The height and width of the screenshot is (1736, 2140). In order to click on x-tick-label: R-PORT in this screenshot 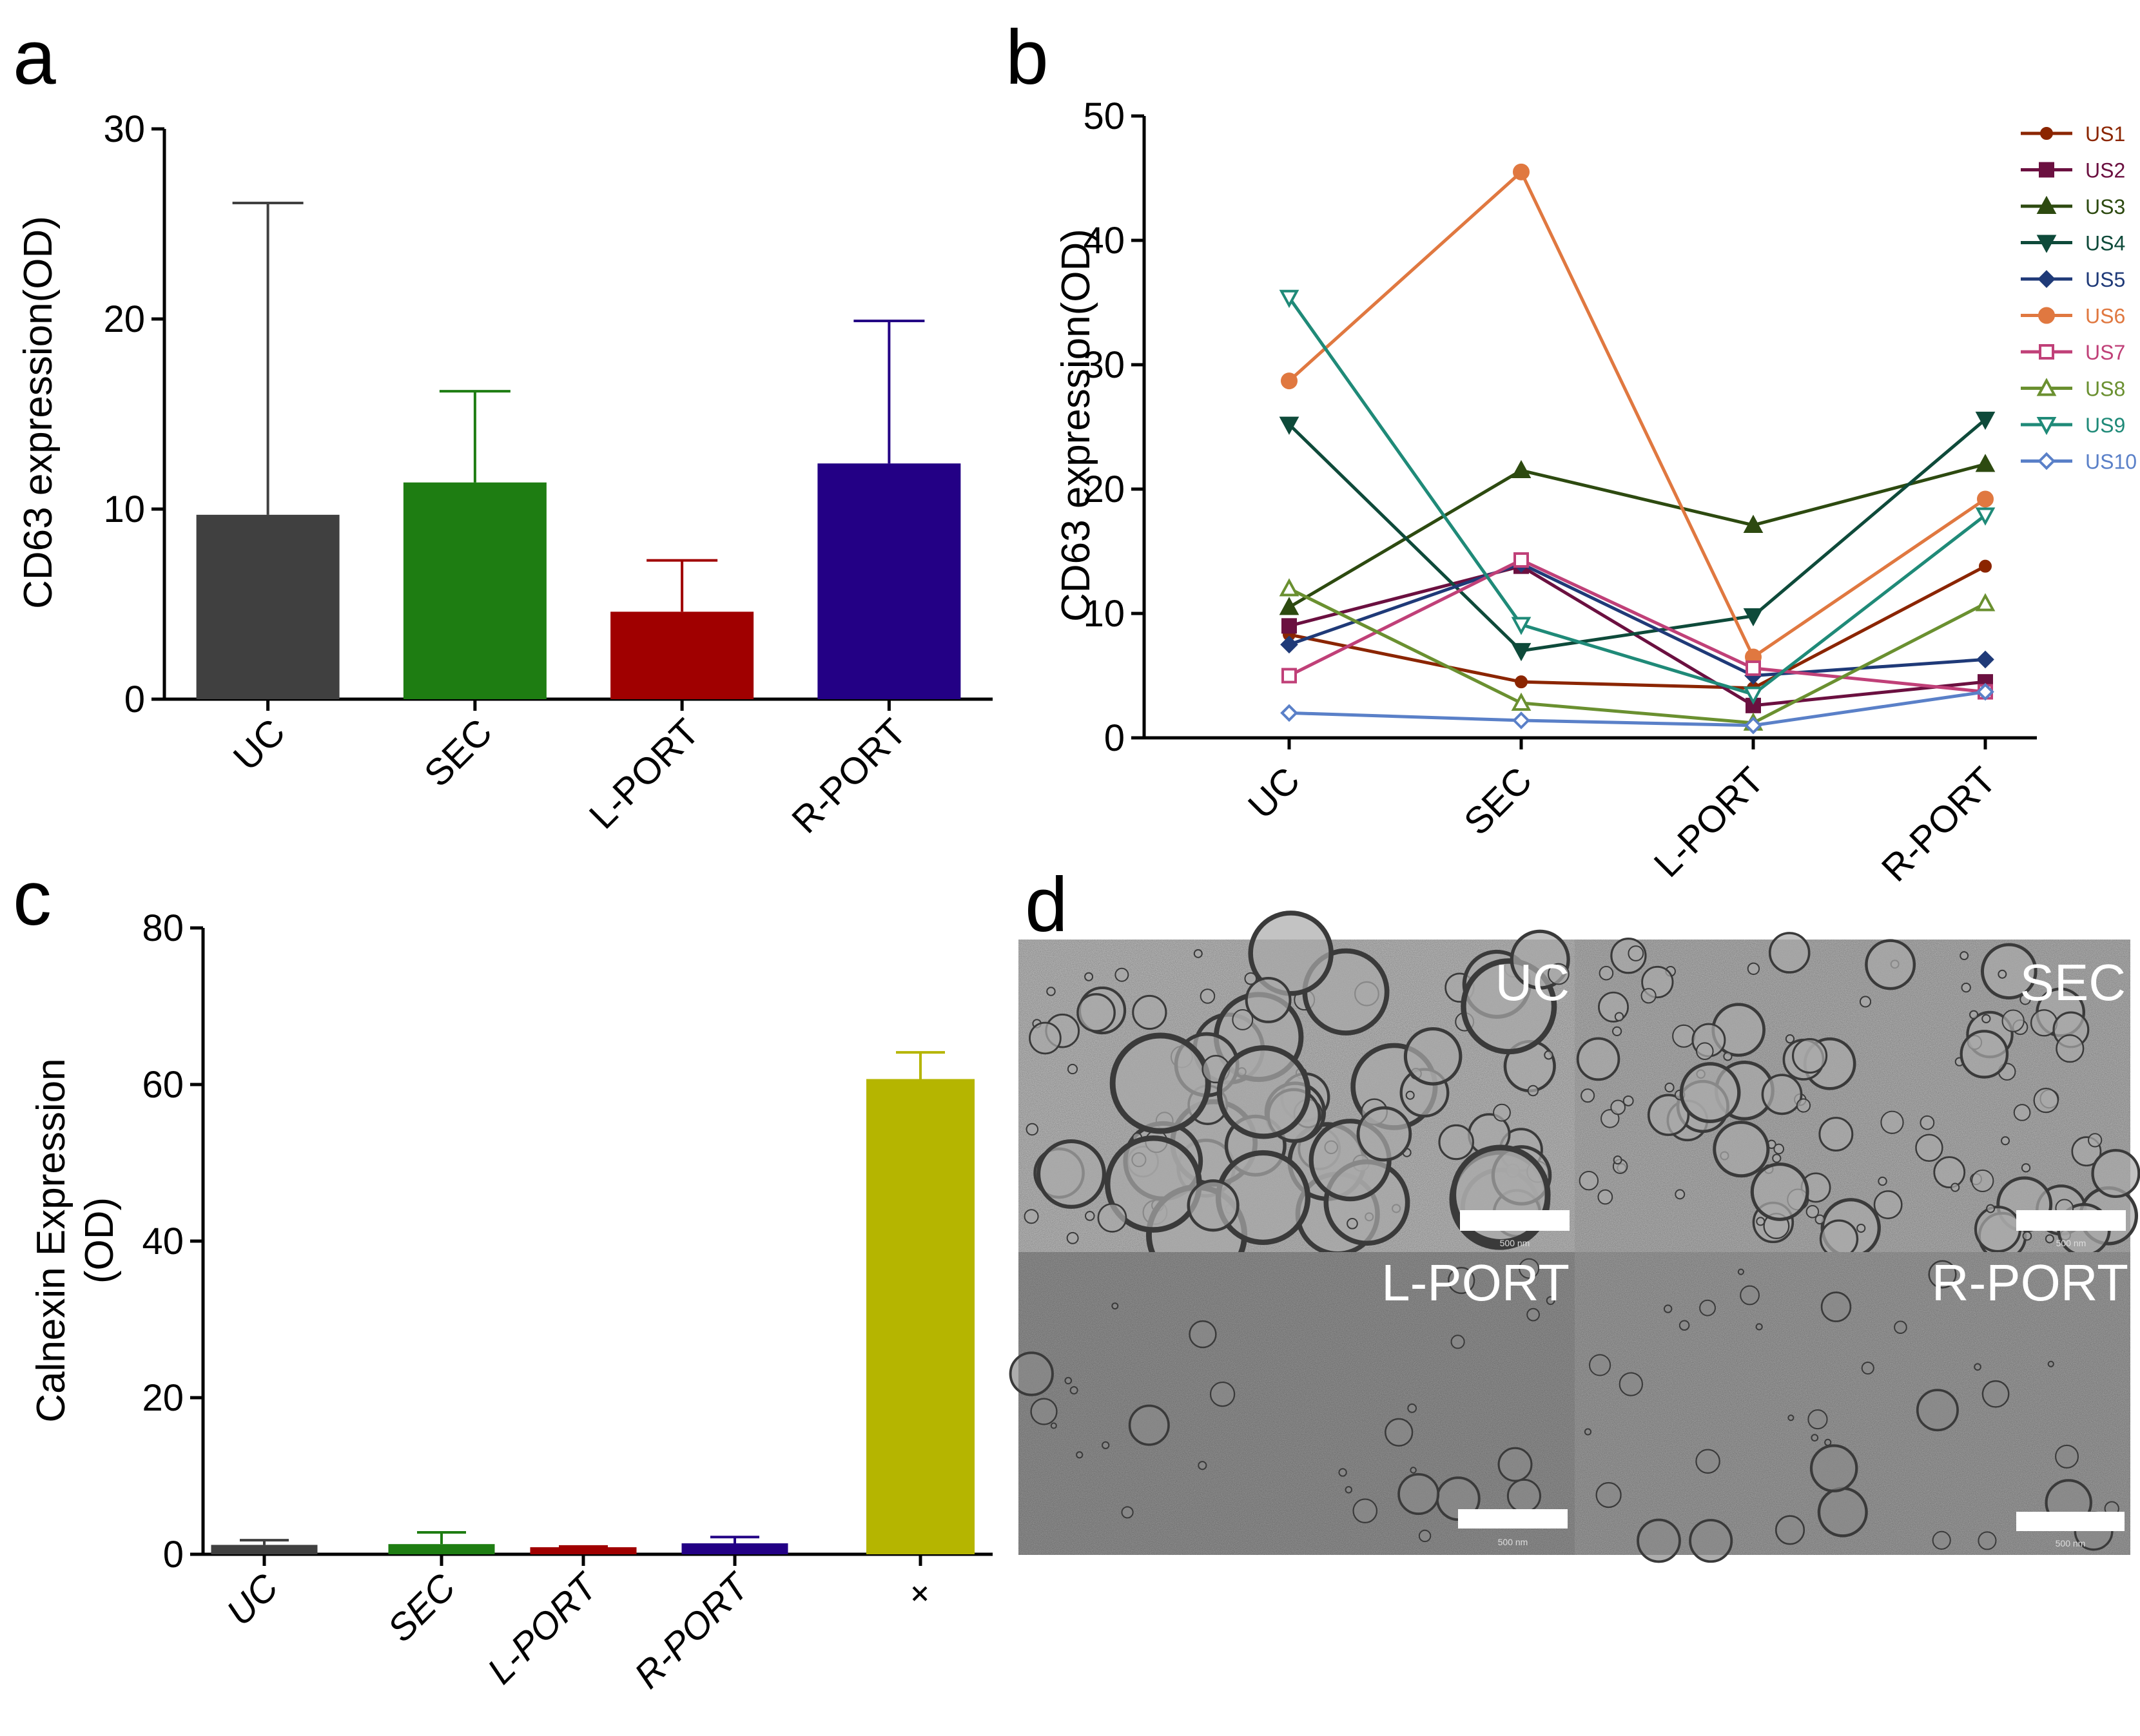, I will do `click(849, 776)`.